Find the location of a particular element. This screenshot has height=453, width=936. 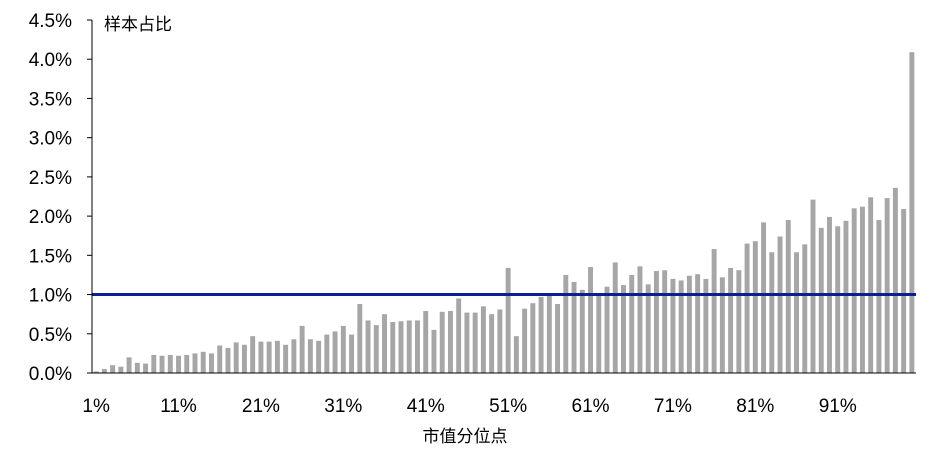

y-axis-ticks: 0.0% 0.5% 1.0% 1.5% 2.0% 2.5% 3.0% 3.5% 4.0% 4.5% is located at coordinates (60, 198).